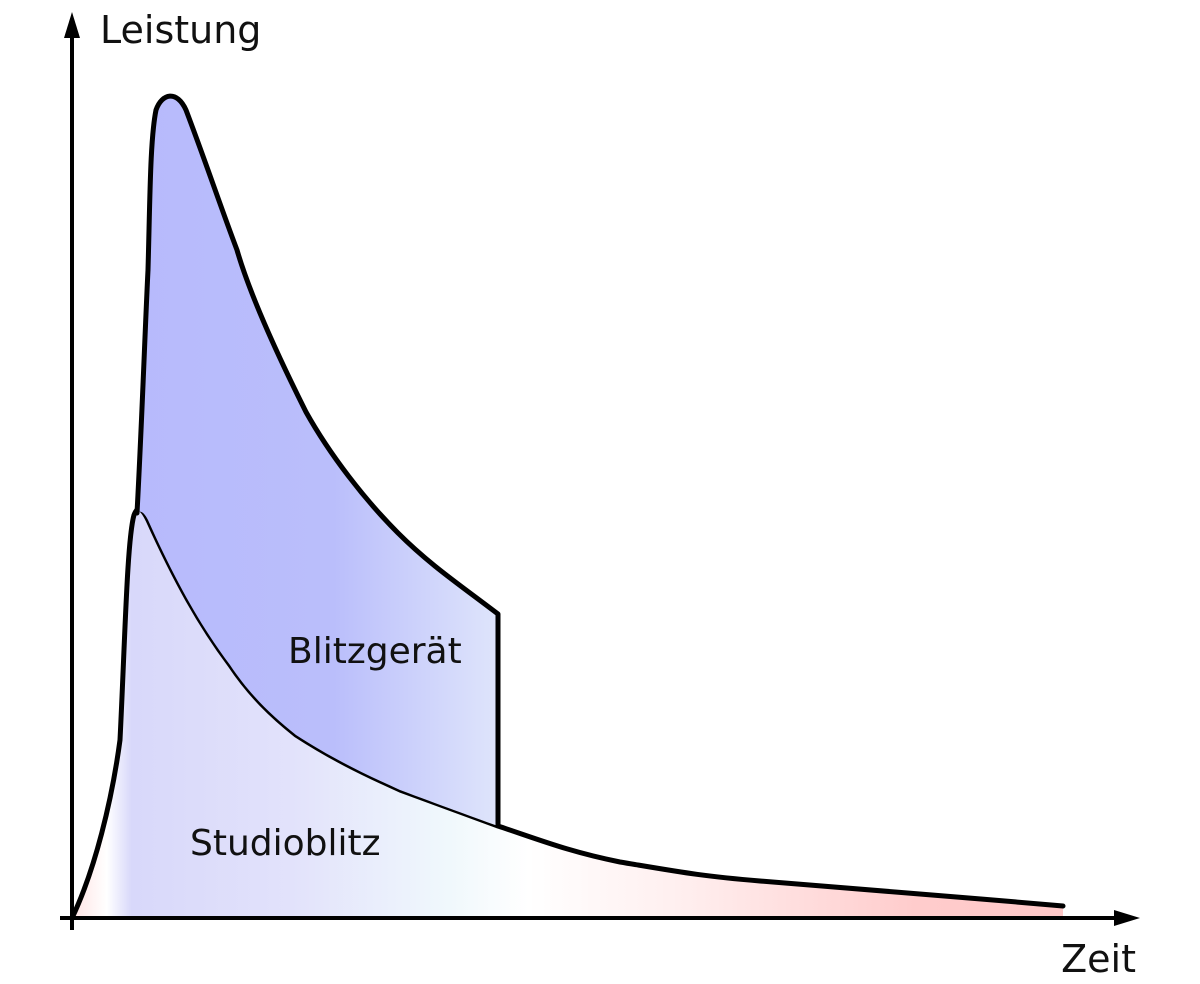 This screenshot has height=984, width=1200. Describe the element at coordinates (1098, 959) in the screenshot. I see `x-axis-label: Zeit` at that location.